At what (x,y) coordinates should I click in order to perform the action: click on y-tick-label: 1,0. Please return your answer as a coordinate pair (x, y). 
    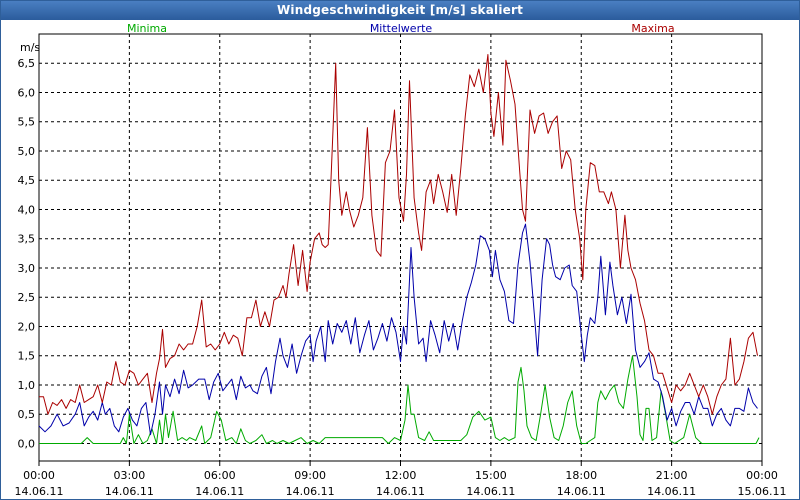
    Looking at the image, I should click on (27, 385).